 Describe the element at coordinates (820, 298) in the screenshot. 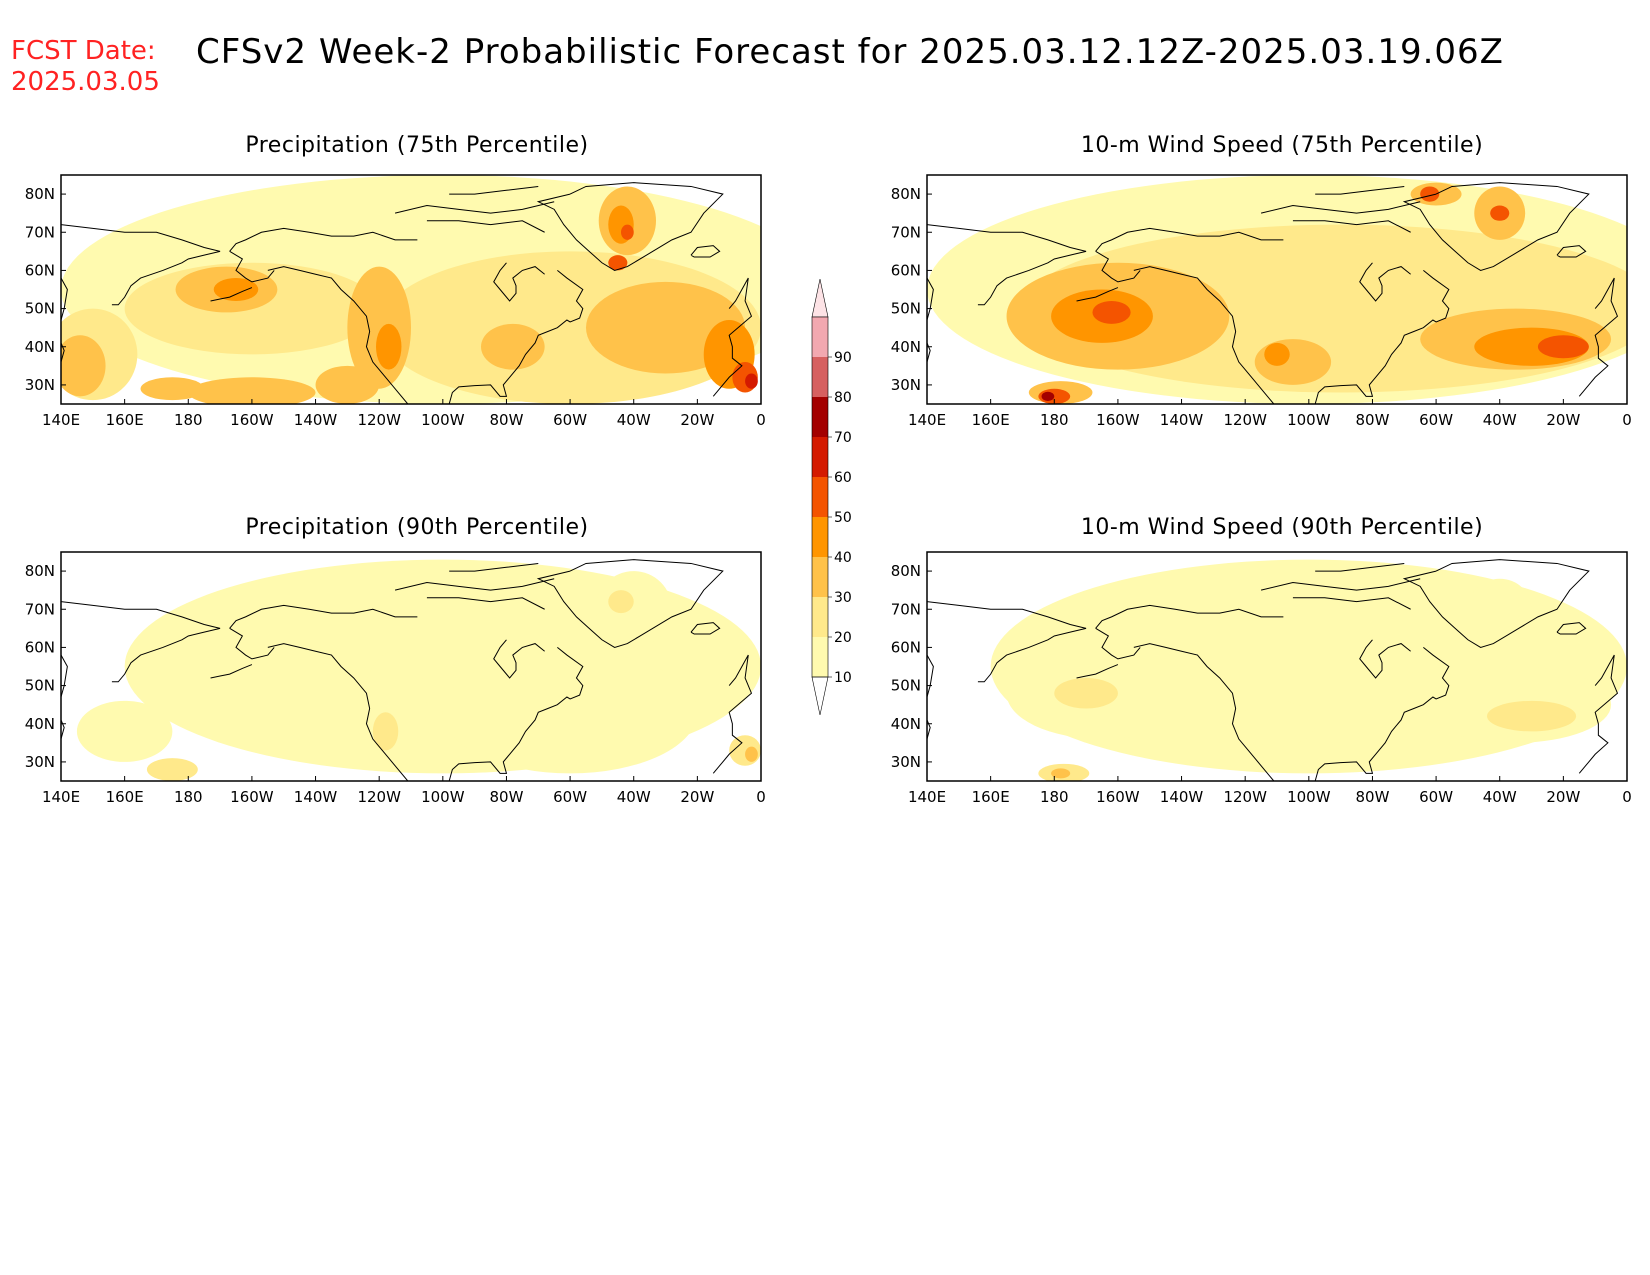

I see `colorbar-top-arrow` at that location.